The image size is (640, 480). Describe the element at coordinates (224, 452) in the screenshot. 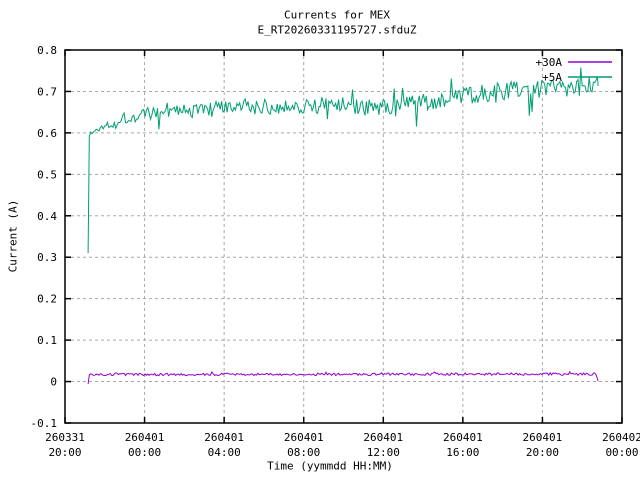

I see `x-tick-label-time: 04:00` at that location.